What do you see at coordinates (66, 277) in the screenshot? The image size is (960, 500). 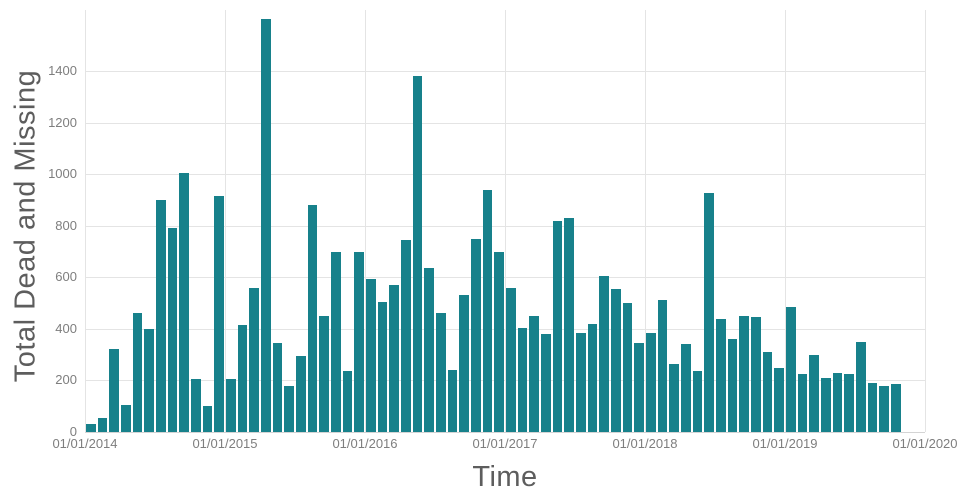 I see `y-tick-label: 600` at bounding box center [66, 277].